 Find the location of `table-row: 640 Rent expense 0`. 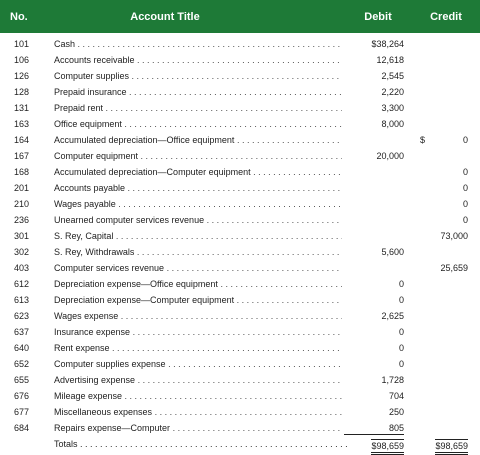

table-row: 640 Rent expense 0 is located at coordinates (240, 348).